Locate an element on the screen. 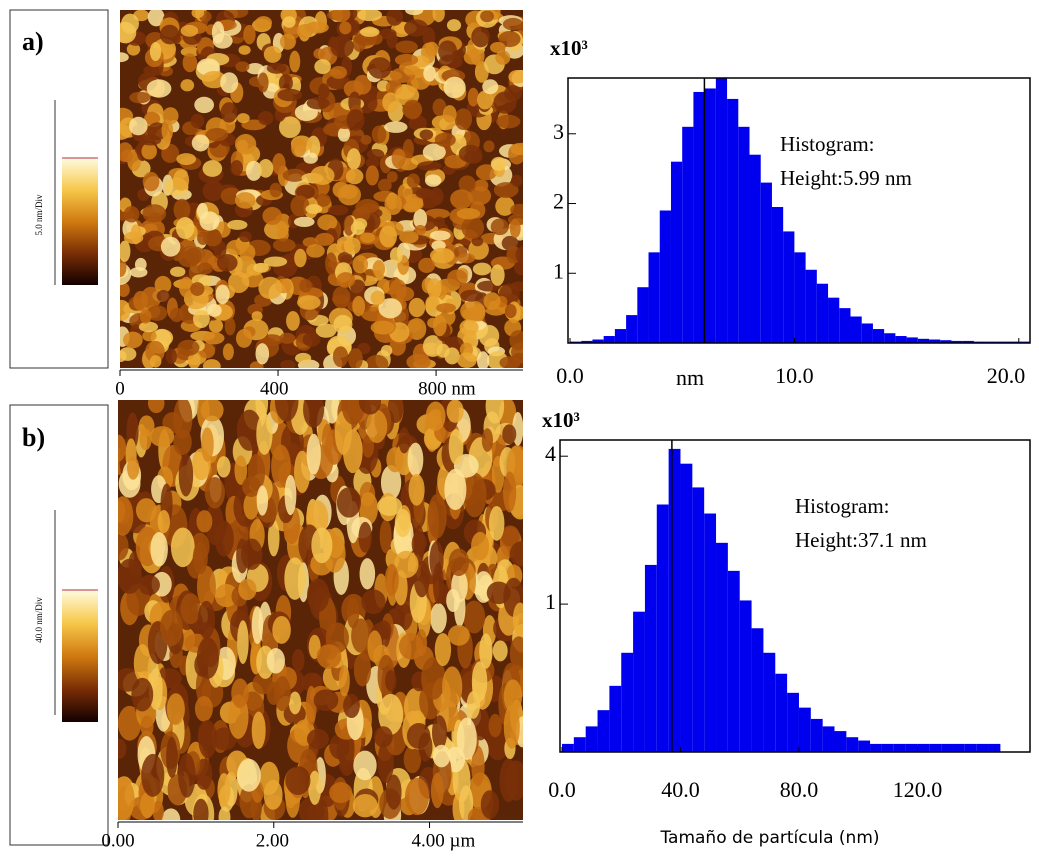  y-axis-title: x10³ is located at coordinates (561, 420).